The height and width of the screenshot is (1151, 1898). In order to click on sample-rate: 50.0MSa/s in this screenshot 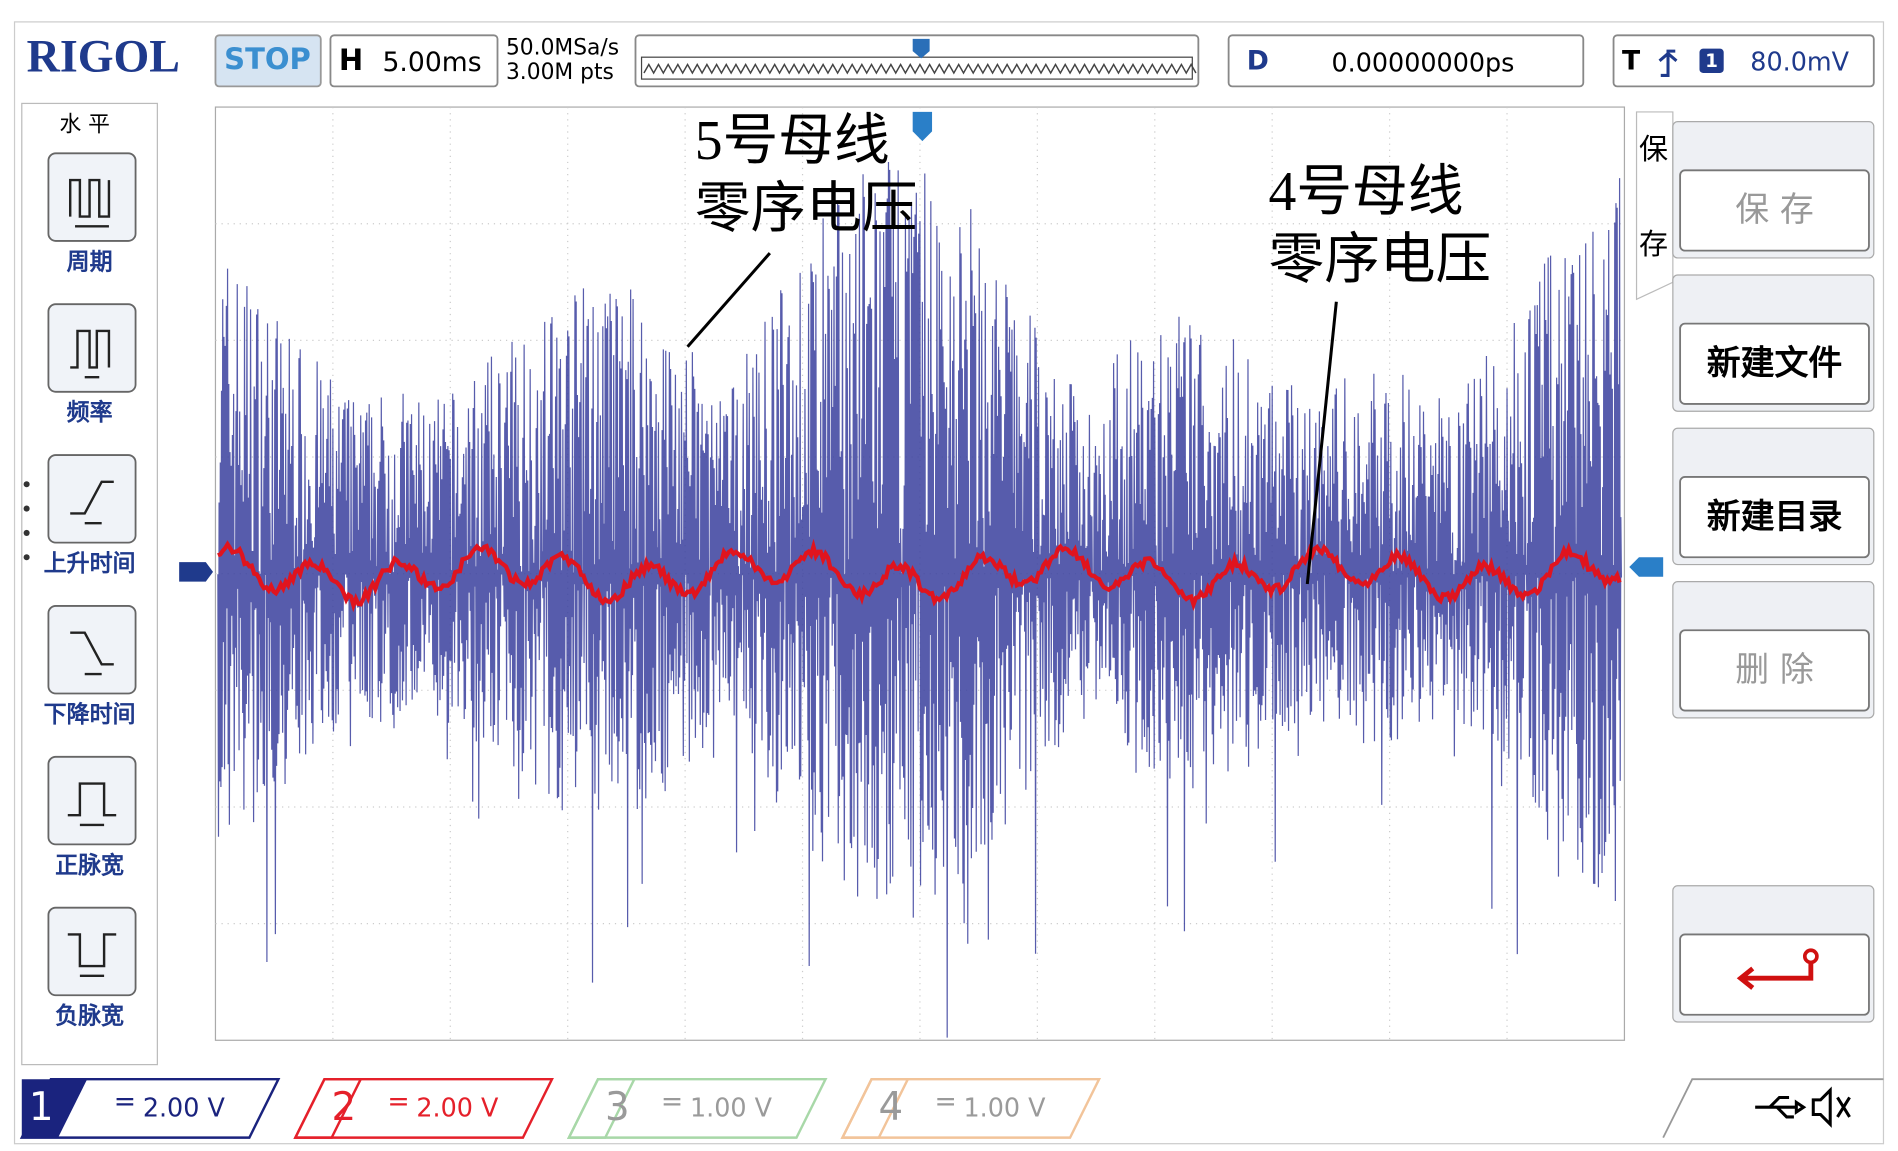, I will do `click(562, 48)`.